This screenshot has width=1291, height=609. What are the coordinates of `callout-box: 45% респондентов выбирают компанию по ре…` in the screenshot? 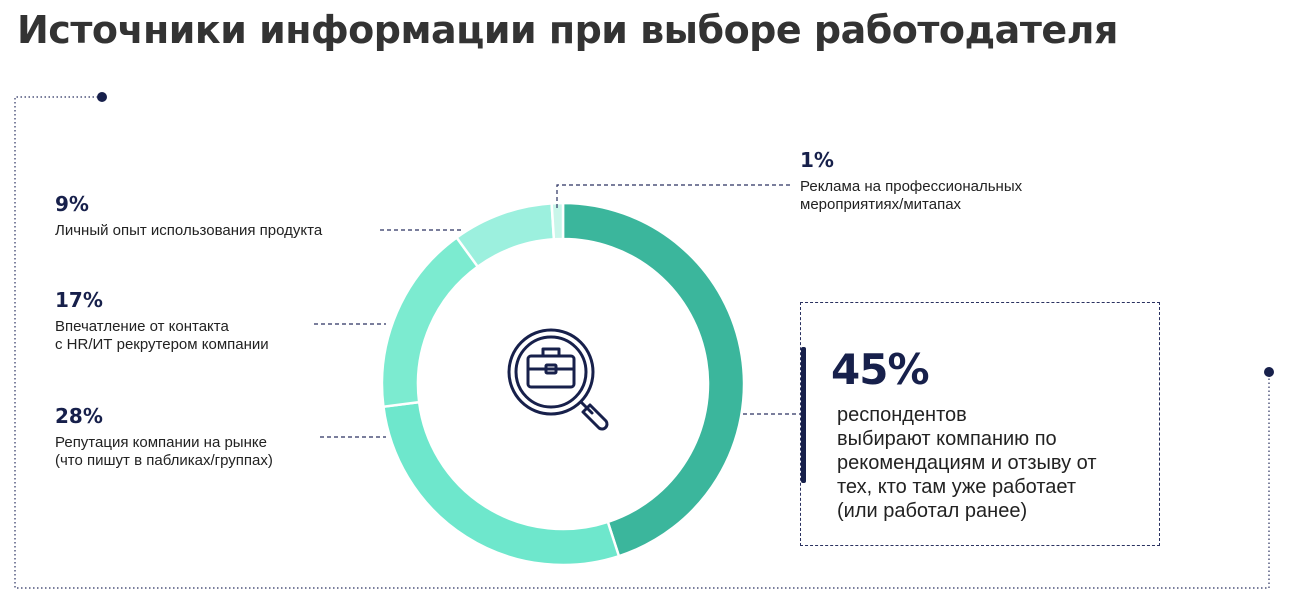 It's located at (980, 424).